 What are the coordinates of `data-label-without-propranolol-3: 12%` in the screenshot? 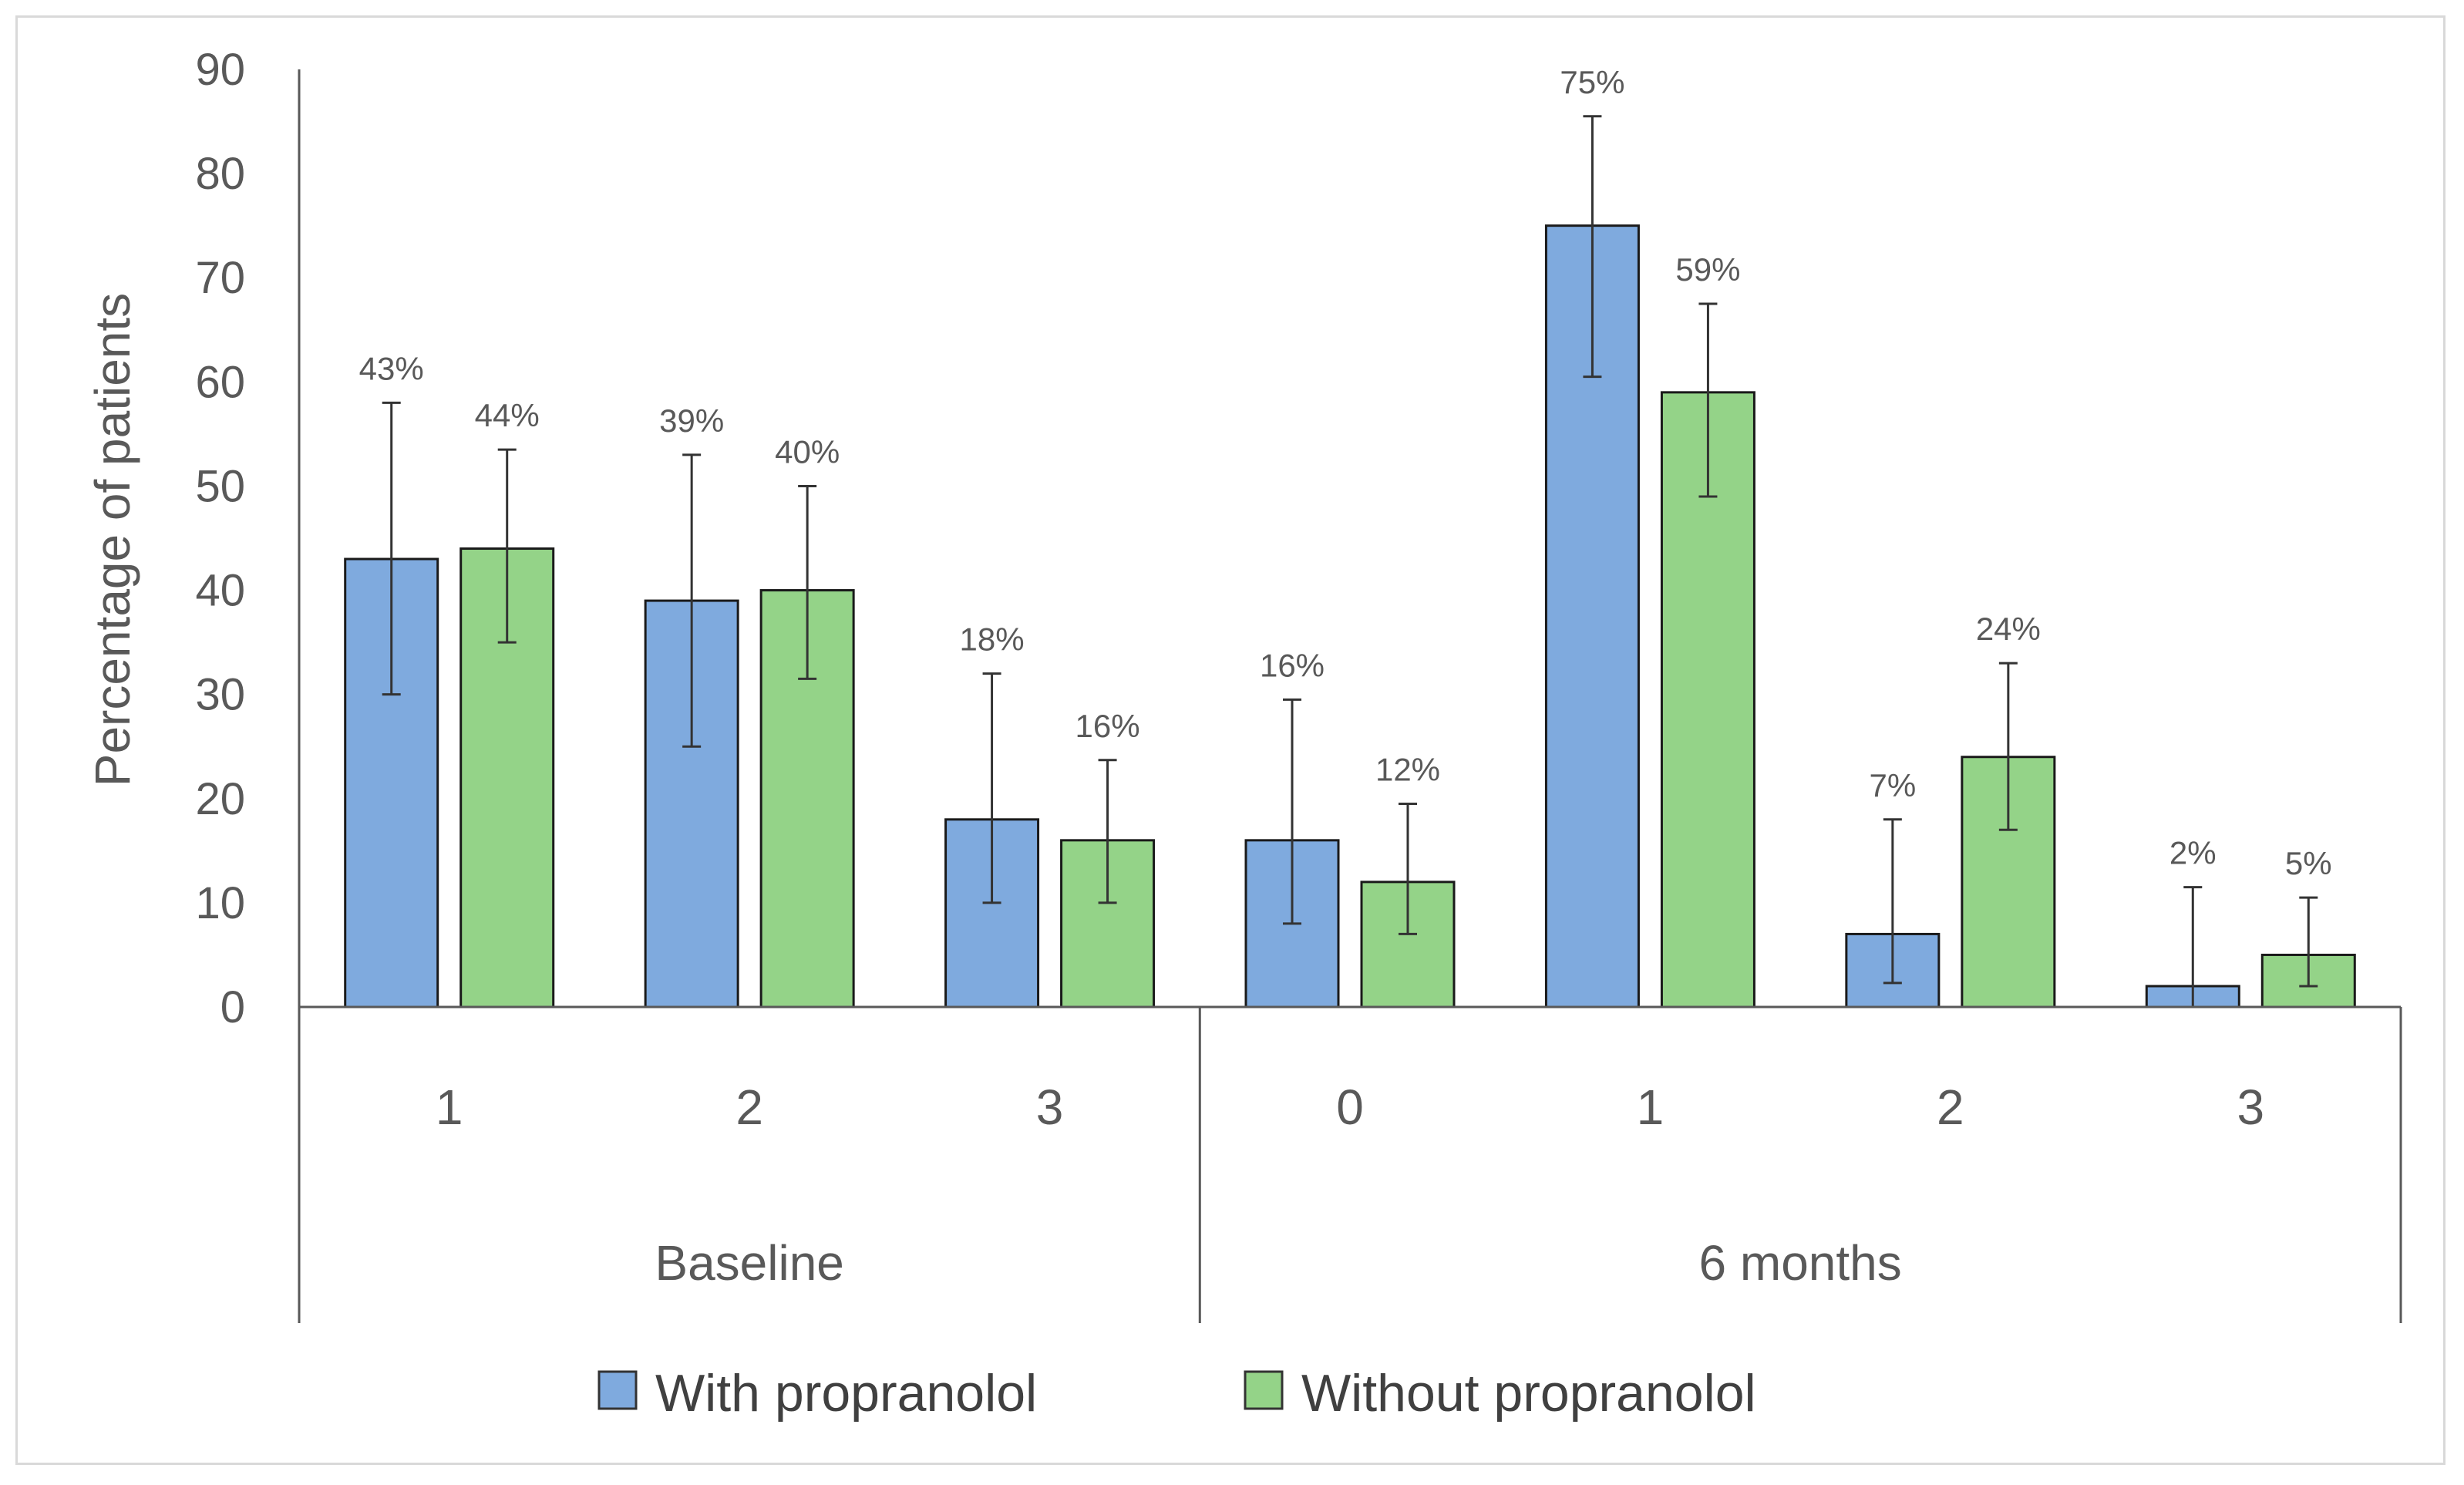 It's located at (1407, 770).